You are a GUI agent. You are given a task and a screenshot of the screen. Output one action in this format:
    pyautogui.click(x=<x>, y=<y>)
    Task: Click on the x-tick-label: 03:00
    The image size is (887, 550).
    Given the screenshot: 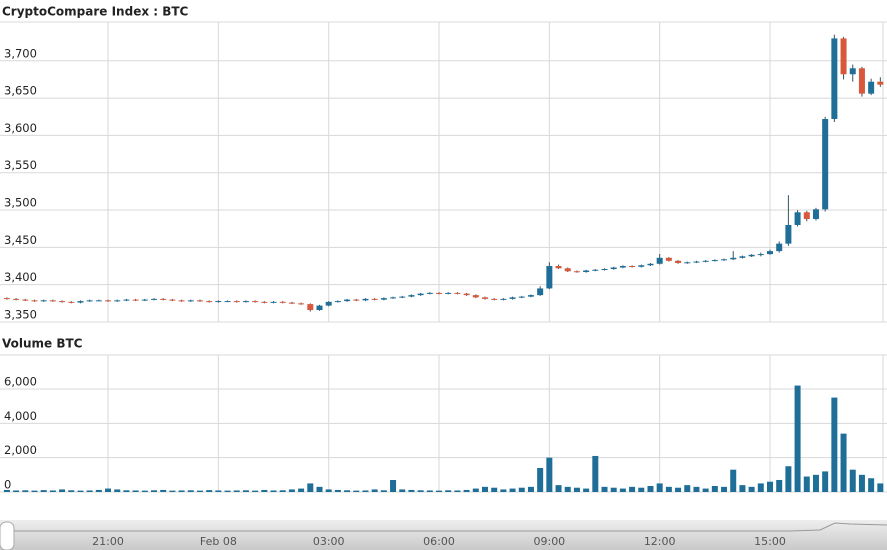 What is the action you would take?
    pyautogui.click(x=329, y=541)
    